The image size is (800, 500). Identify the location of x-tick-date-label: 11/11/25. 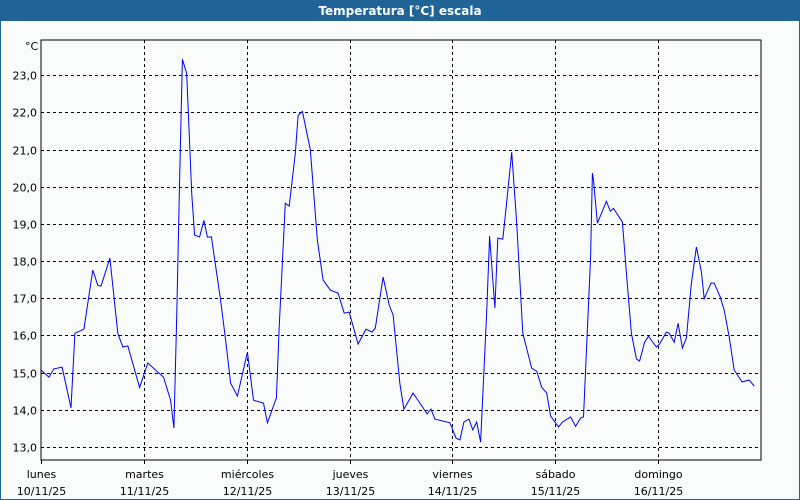
(144, 491).